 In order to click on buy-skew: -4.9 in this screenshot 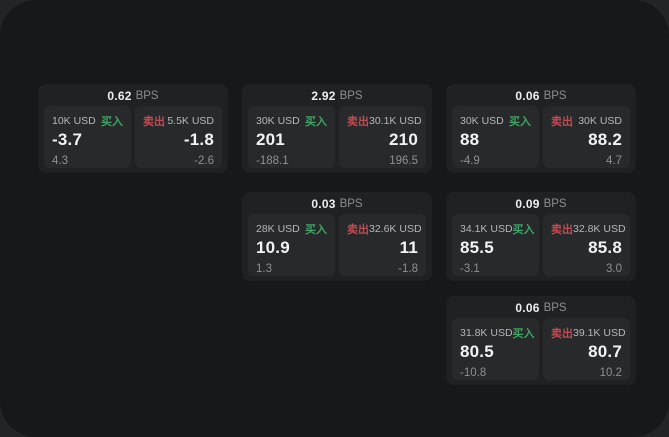, I will do `click(470, 160)`.